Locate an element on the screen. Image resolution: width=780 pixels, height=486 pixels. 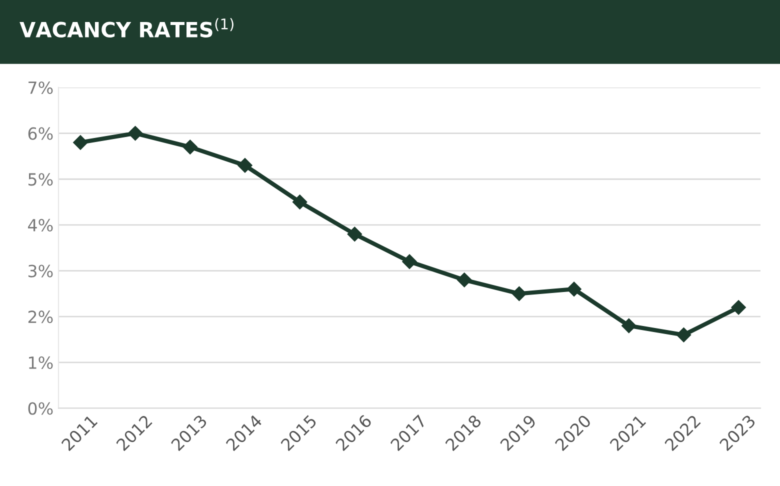
y-tick-label: 6% is located at coordinates (40, 133).